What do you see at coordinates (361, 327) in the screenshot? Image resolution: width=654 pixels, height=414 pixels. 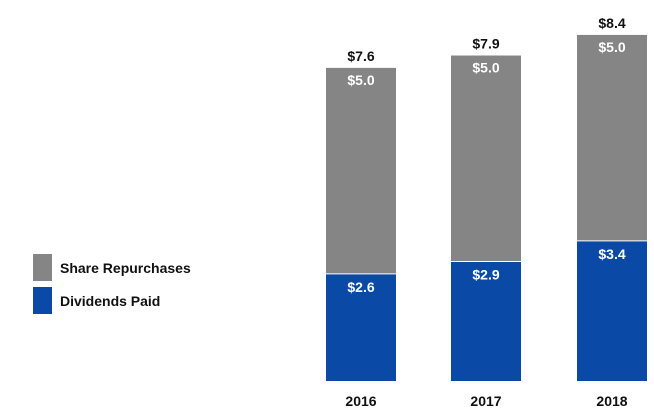 I see `bar-dividends-2016` at bounding box center [361, 327].